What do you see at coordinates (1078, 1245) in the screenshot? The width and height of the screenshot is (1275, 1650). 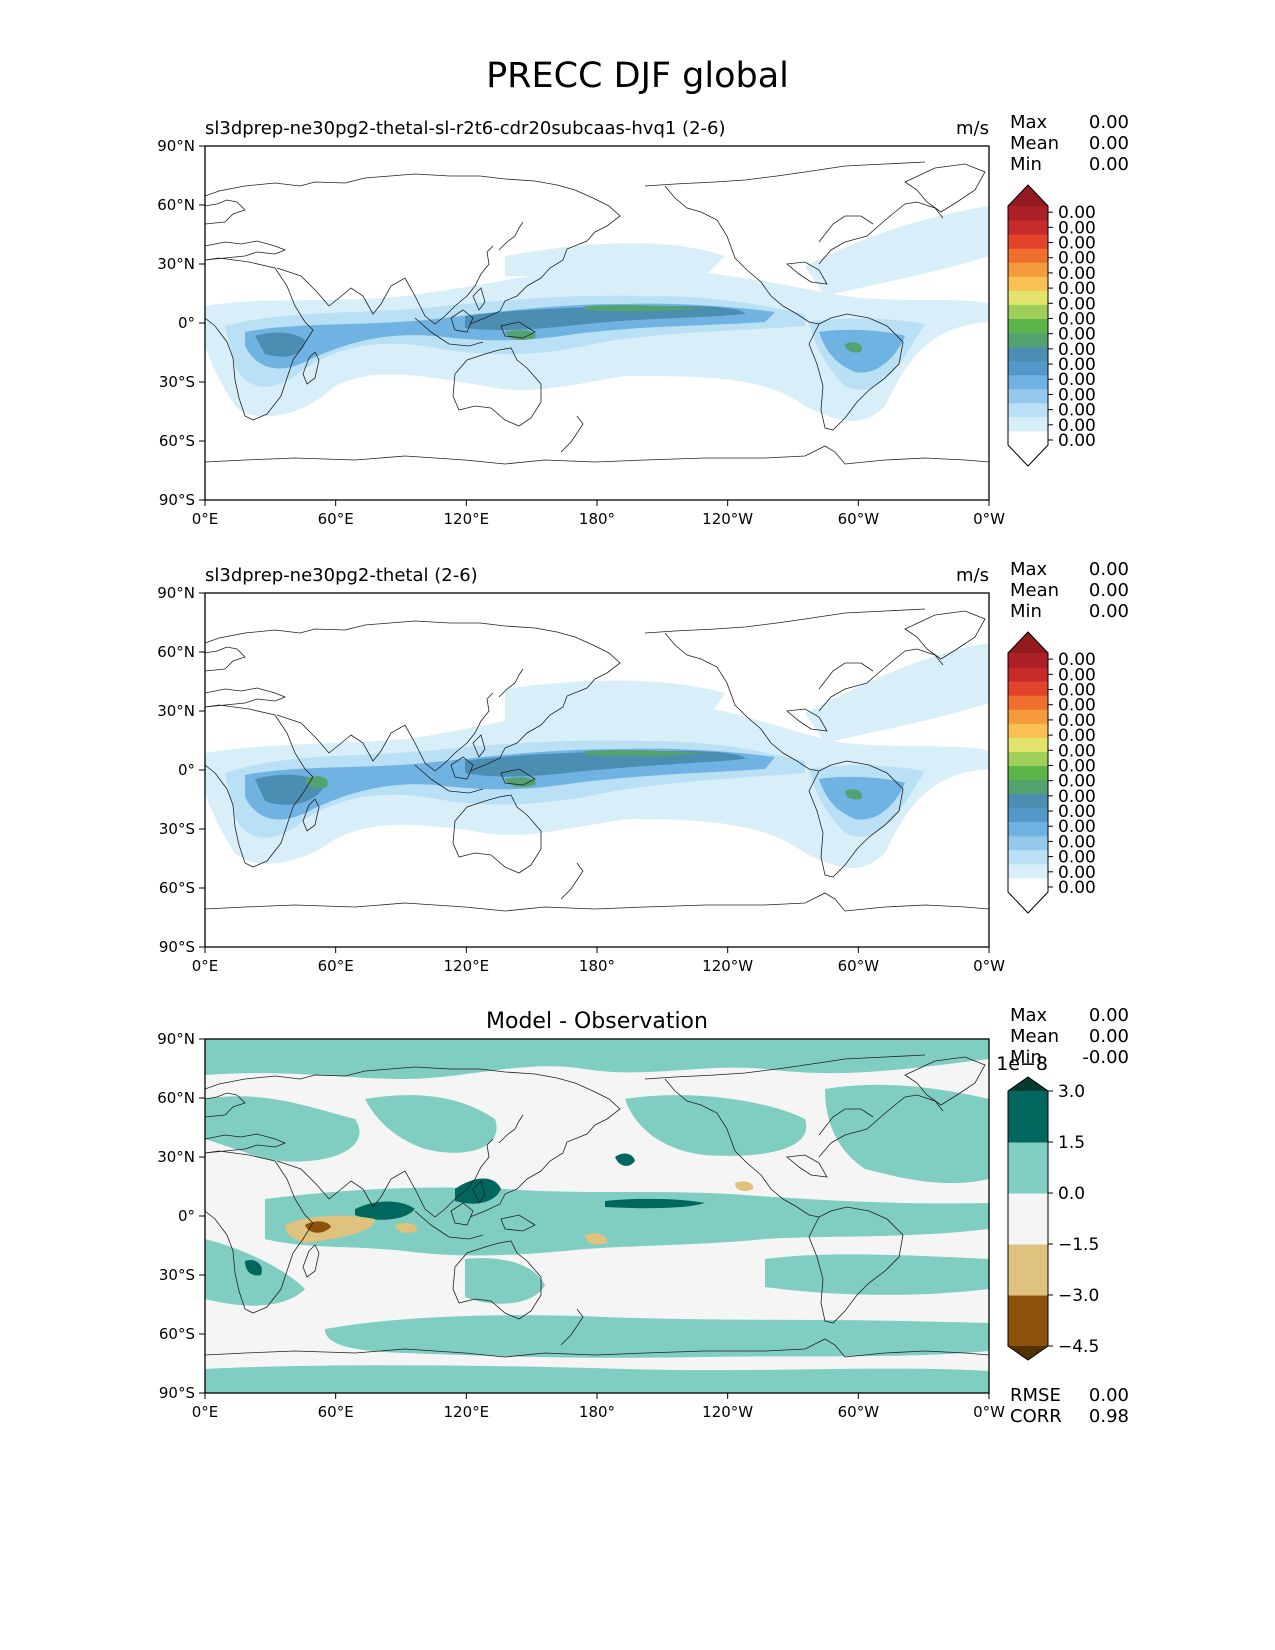 I see `colorbar-tick-label: −1.5` at bounding box center [1078, 1245].